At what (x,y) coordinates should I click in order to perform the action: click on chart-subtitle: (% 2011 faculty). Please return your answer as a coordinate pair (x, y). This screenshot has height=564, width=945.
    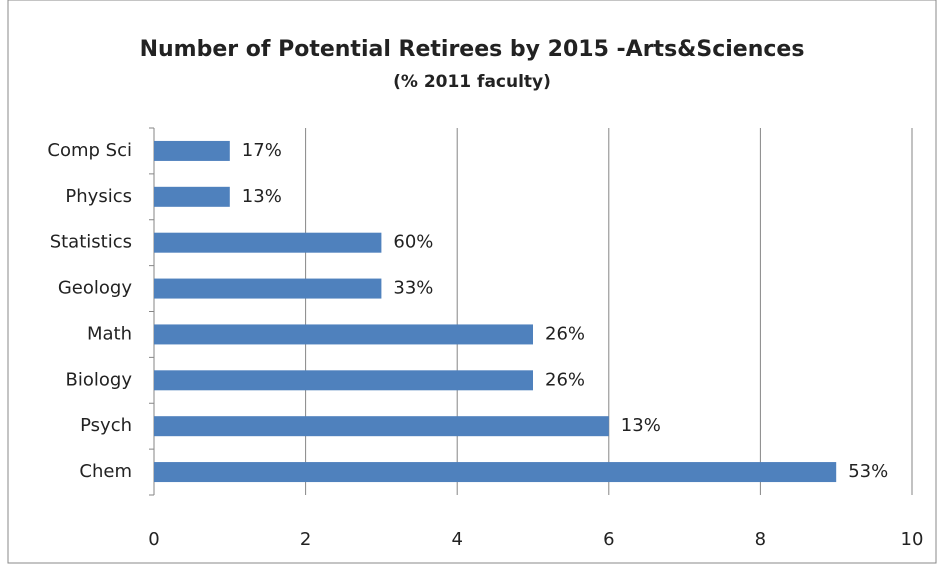
    Looking at the image, I should click on (472, 82).